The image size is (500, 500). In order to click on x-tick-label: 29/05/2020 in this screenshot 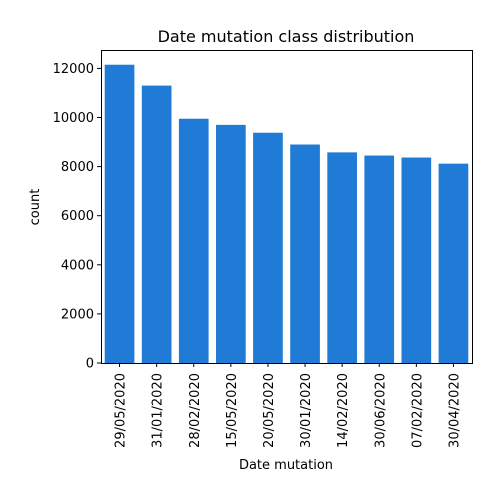, I will do `click(121, 410)`.